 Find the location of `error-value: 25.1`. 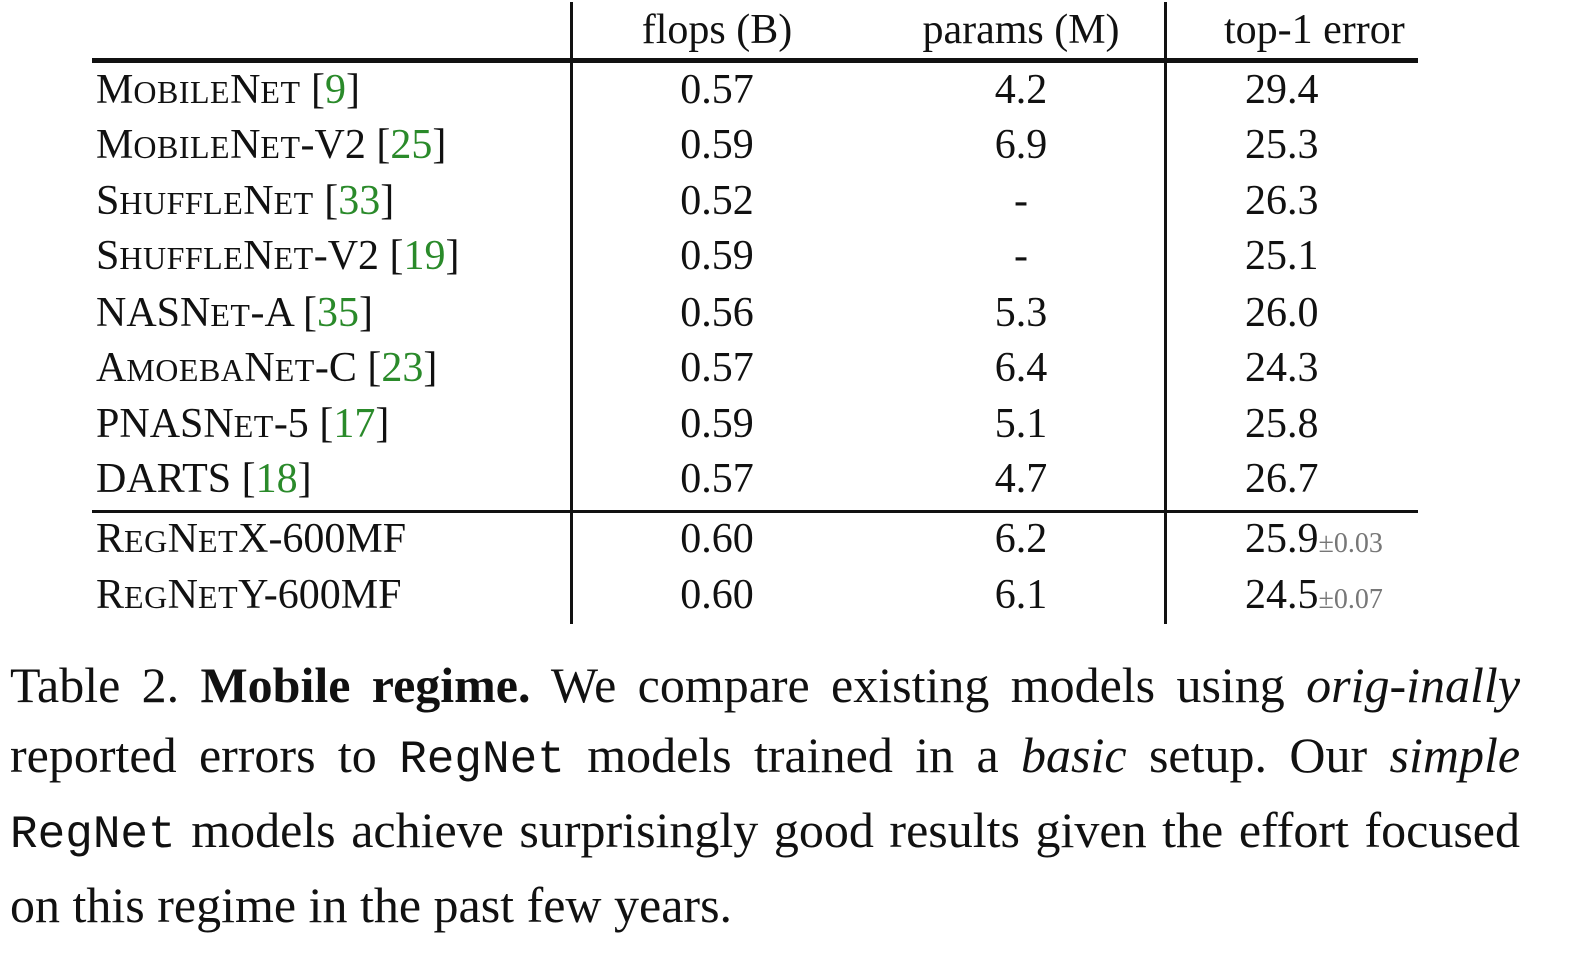

error-value: 25.1 is located at coordinates (1282, 256).